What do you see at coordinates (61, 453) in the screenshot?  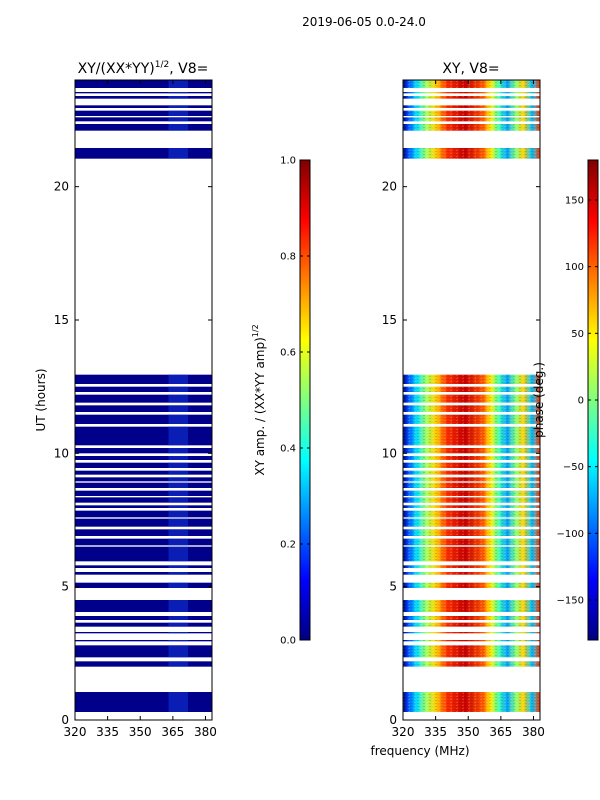 I see `amp-ytick-label: 10` at bounding box center [61, 453].